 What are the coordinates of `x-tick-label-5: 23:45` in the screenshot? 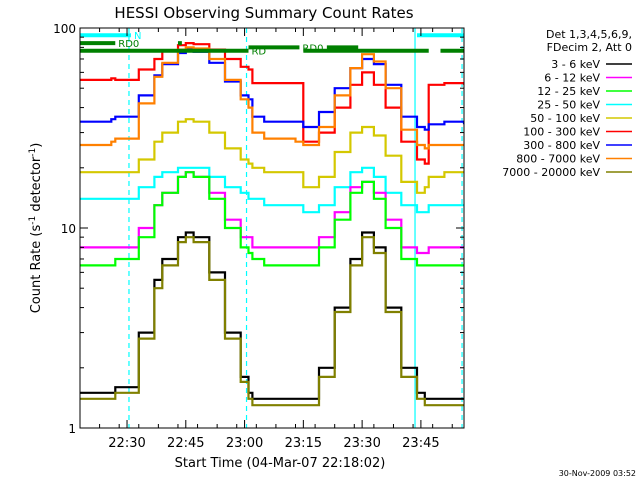 It's located at (420, 443).